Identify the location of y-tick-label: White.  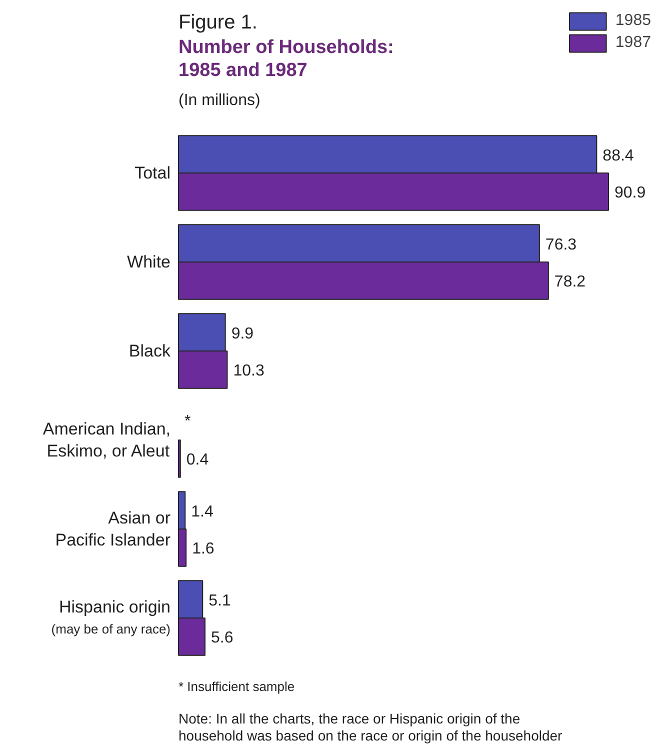
(149, 262).